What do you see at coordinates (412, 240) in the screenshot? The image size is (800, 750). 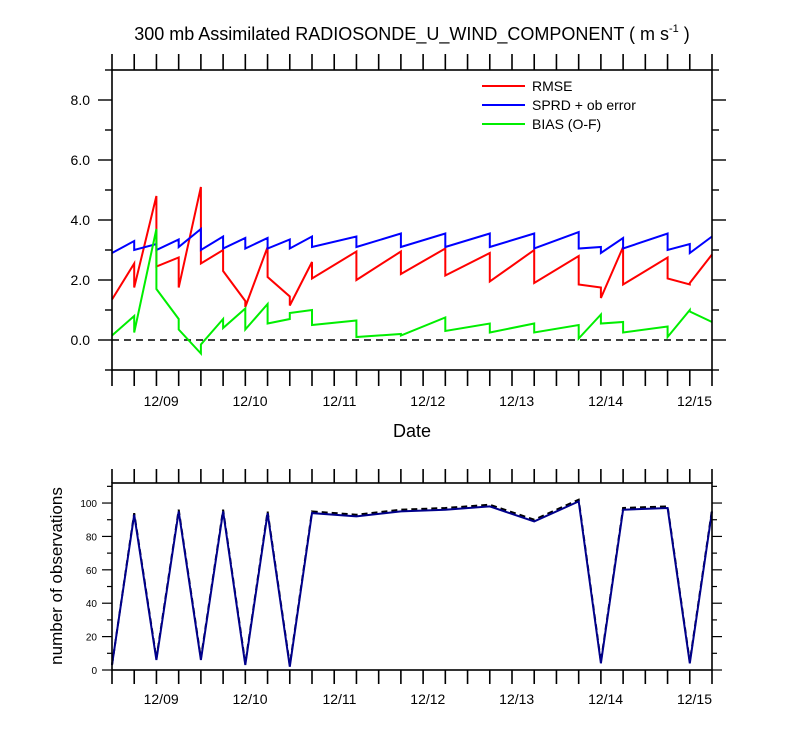 I see `series-line-sprd-ob-error` at bounding box center [412, 240].